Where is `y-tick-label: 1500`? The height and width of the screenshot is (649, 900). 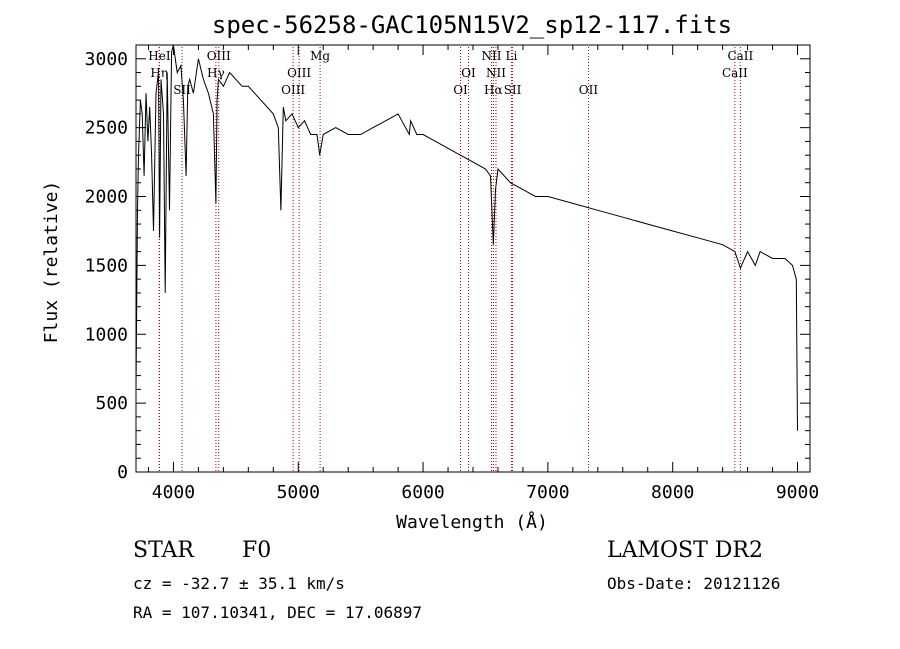
y-tick-label: 1500 is located at coordinates (106, 265).